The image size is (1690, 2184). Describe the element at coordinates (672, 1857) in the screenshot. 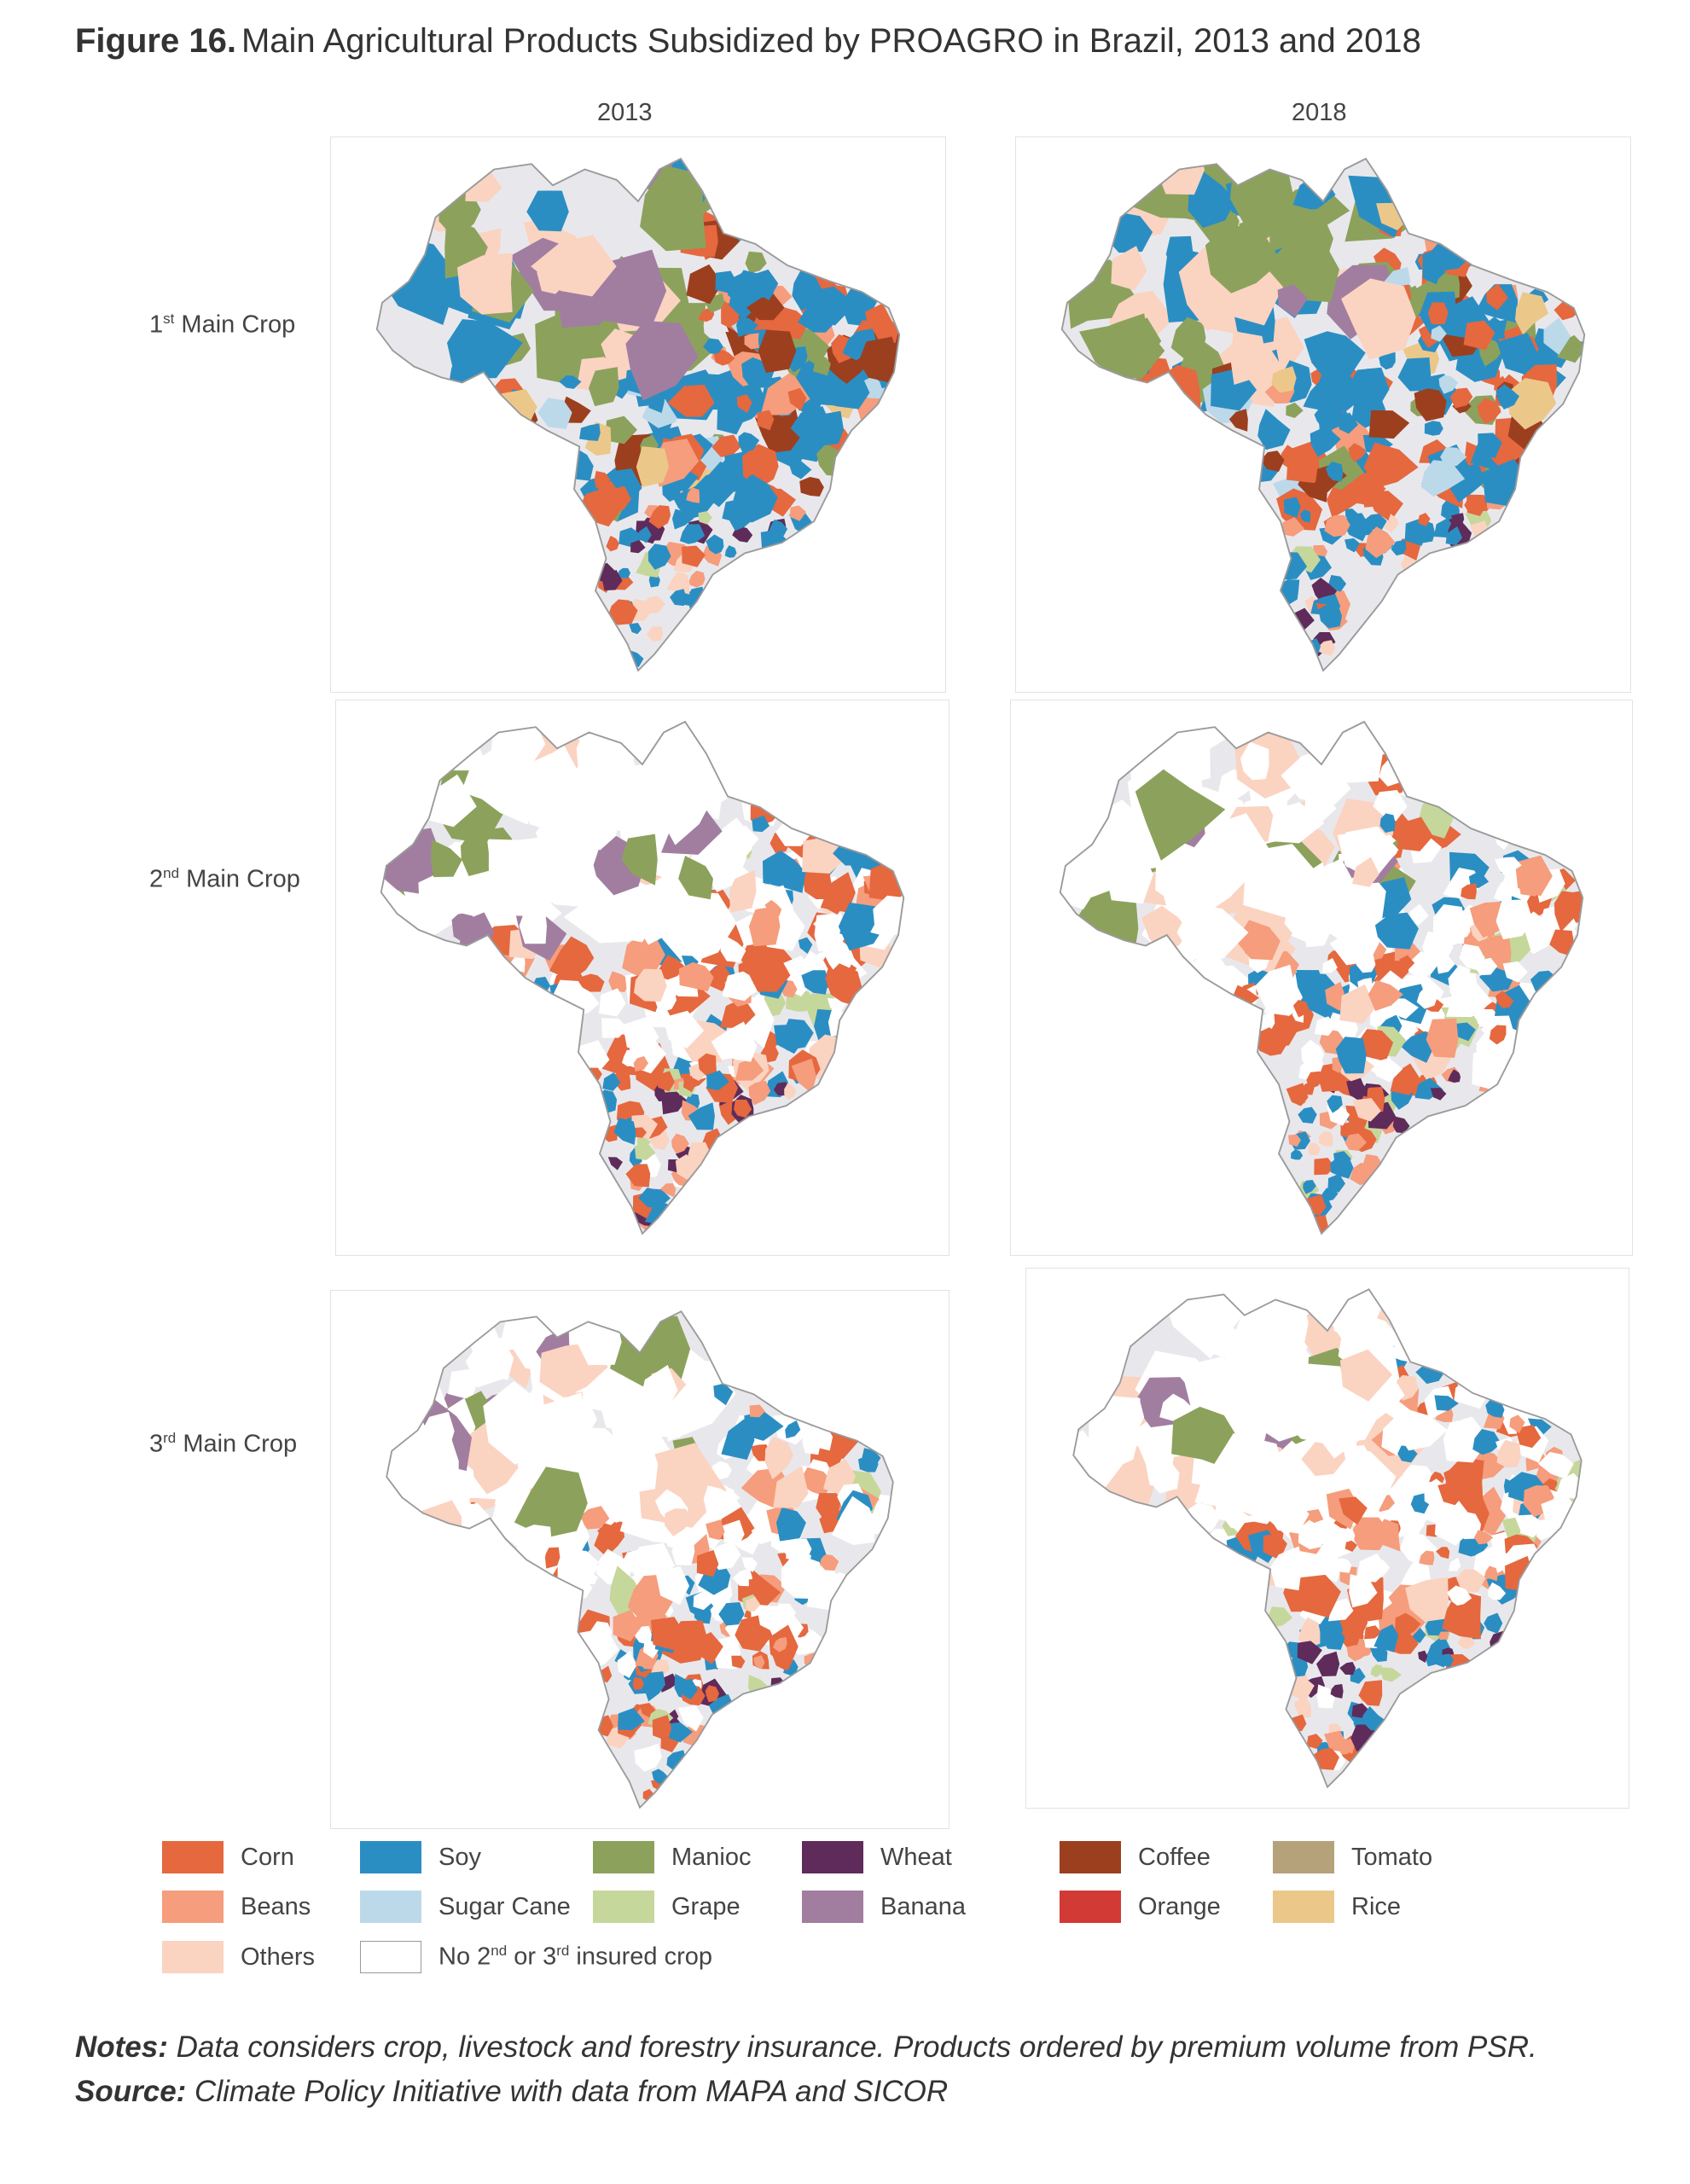

I see `legend-item-manioc: Manioc` at that location.